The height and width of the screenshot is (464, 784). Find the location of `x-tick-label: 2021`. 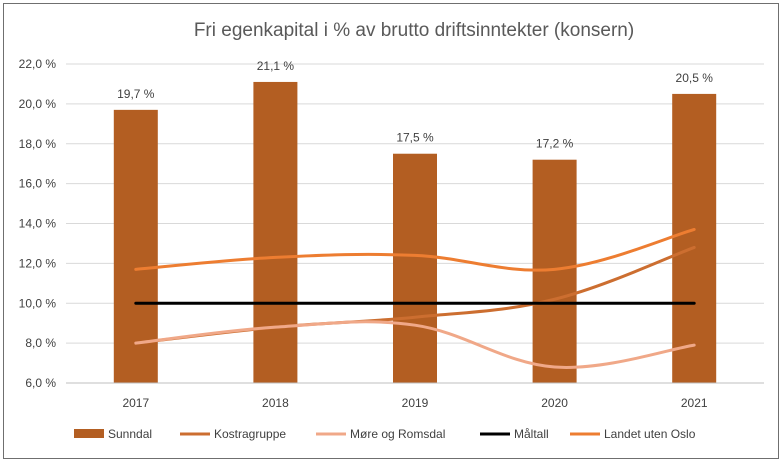

x-tick-label: 2021 is located at coordinates (694, 403).